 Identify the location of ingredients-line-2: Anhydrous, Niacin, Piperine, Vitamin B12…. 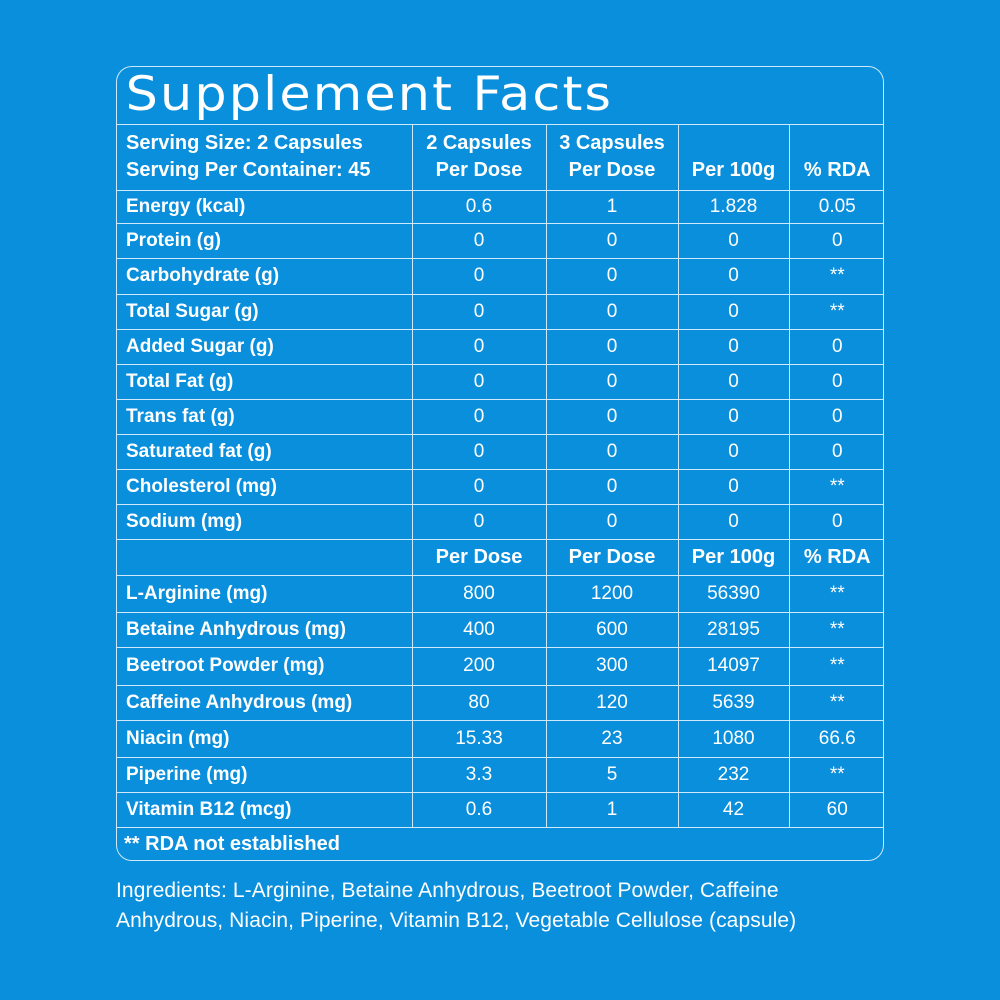
(456, 920).